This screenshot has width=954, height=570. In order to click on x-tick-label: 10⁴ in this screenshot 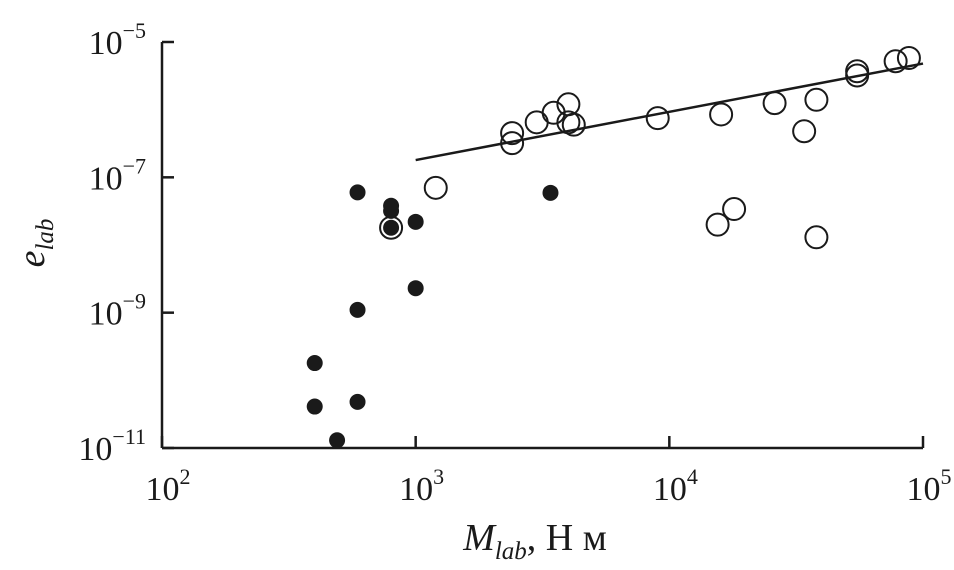, I will do `click(675, 486)`.